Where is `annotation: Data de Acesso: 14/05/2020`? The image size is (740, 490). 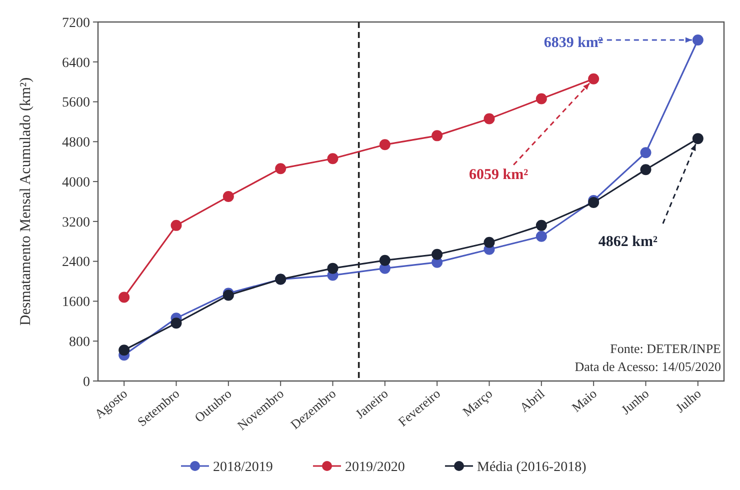
annotation: Data de Acesso: 14/05/2020 is located at coordinates (647, 366).